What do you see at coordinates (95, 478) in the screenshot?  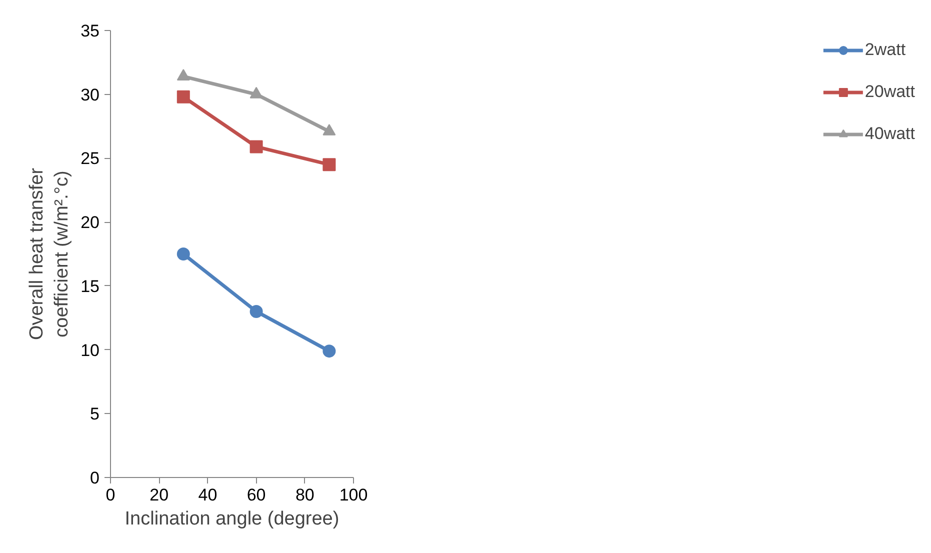 I see `y-tick-label: 0` at bounding box center [95, 478].